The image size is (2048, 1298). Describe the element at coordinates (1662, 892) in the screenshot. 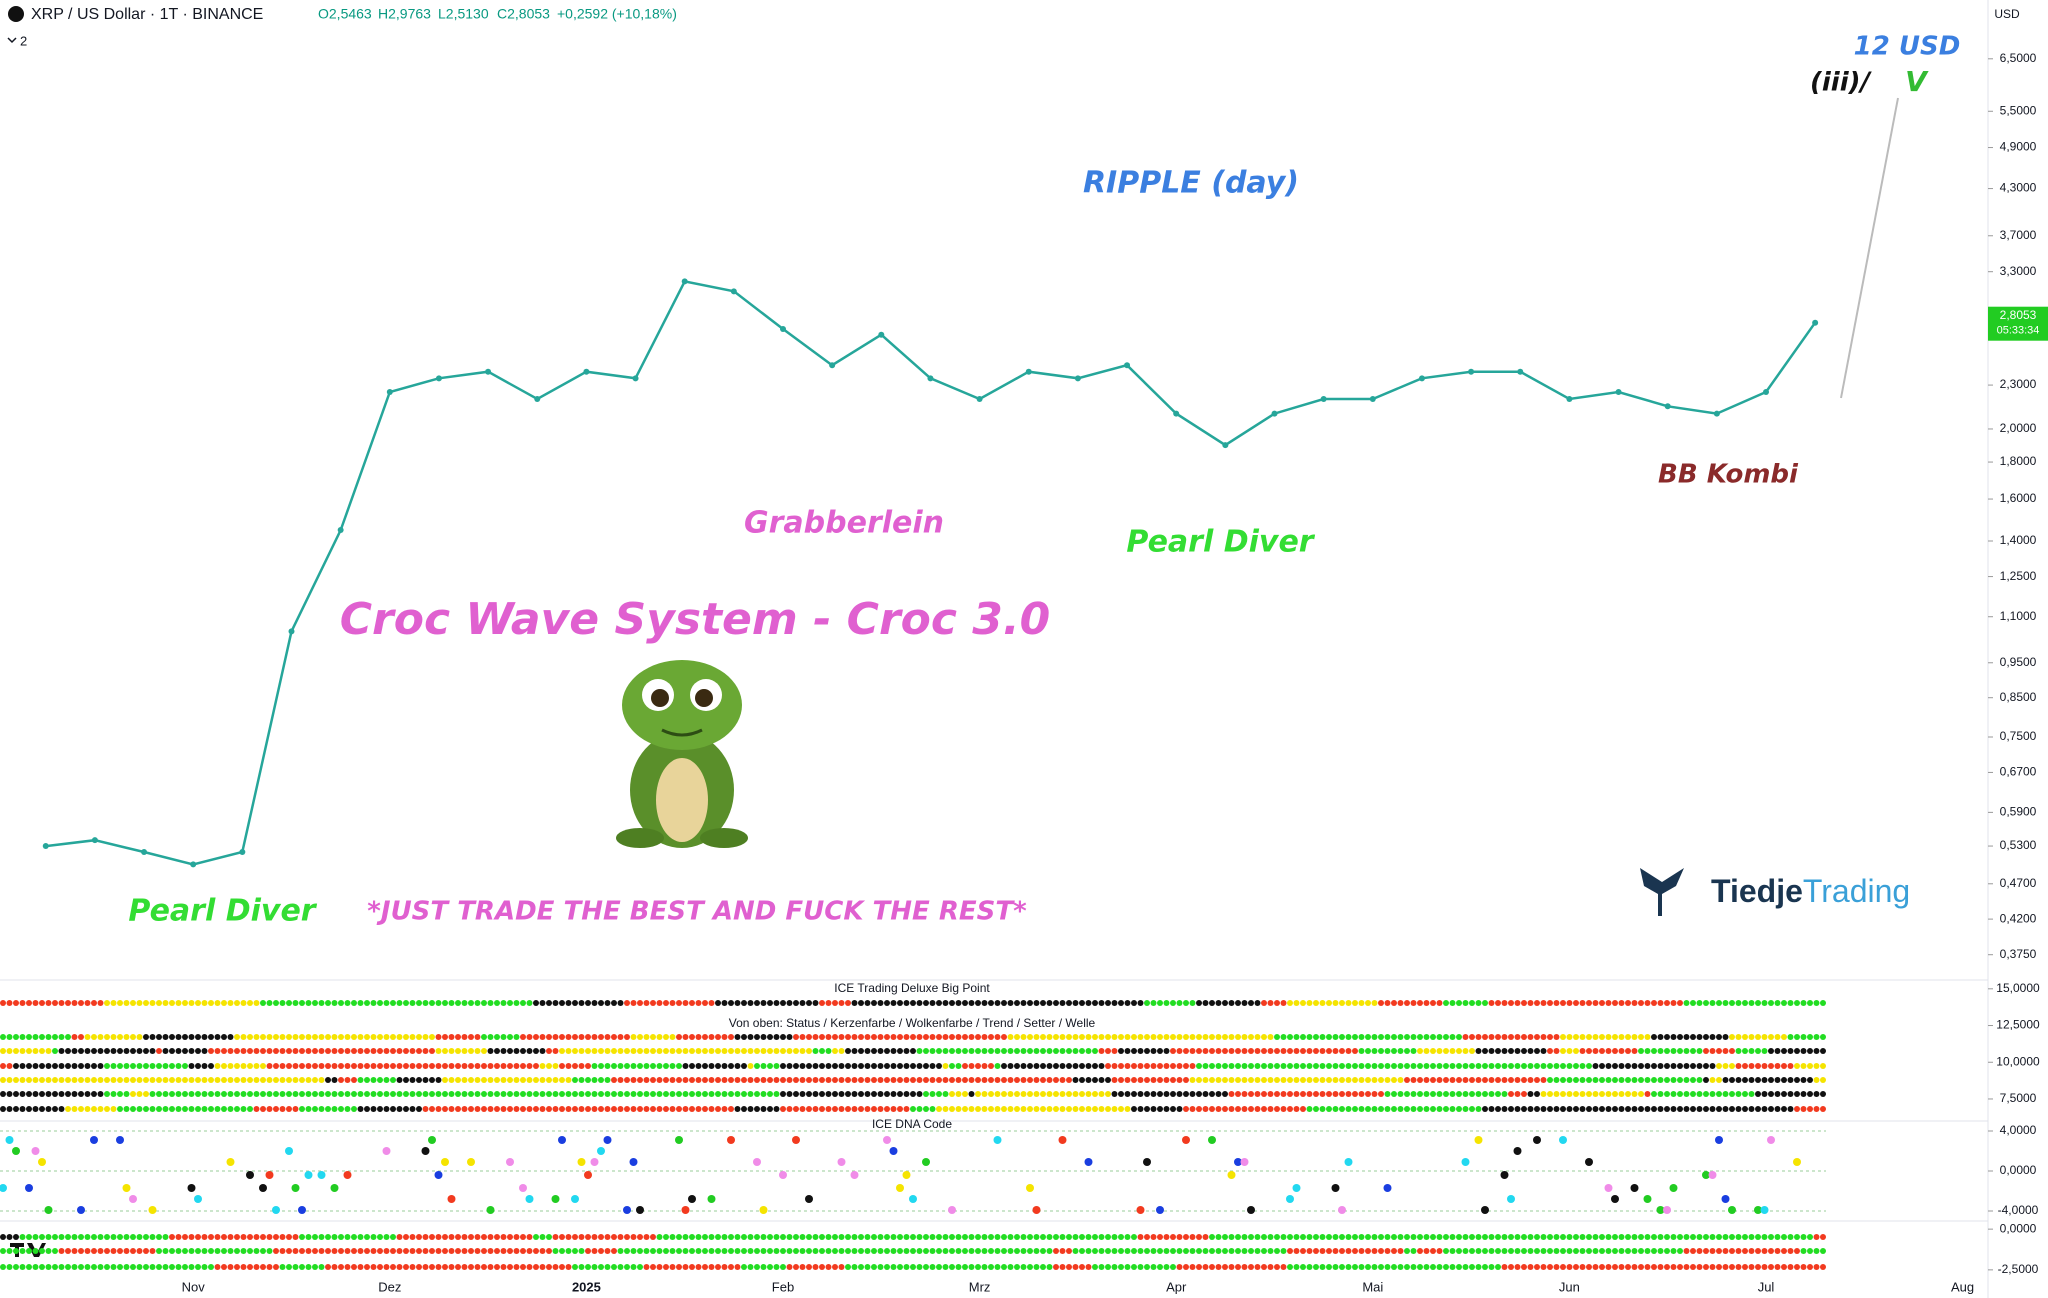

I see `brand-logo` at that location.